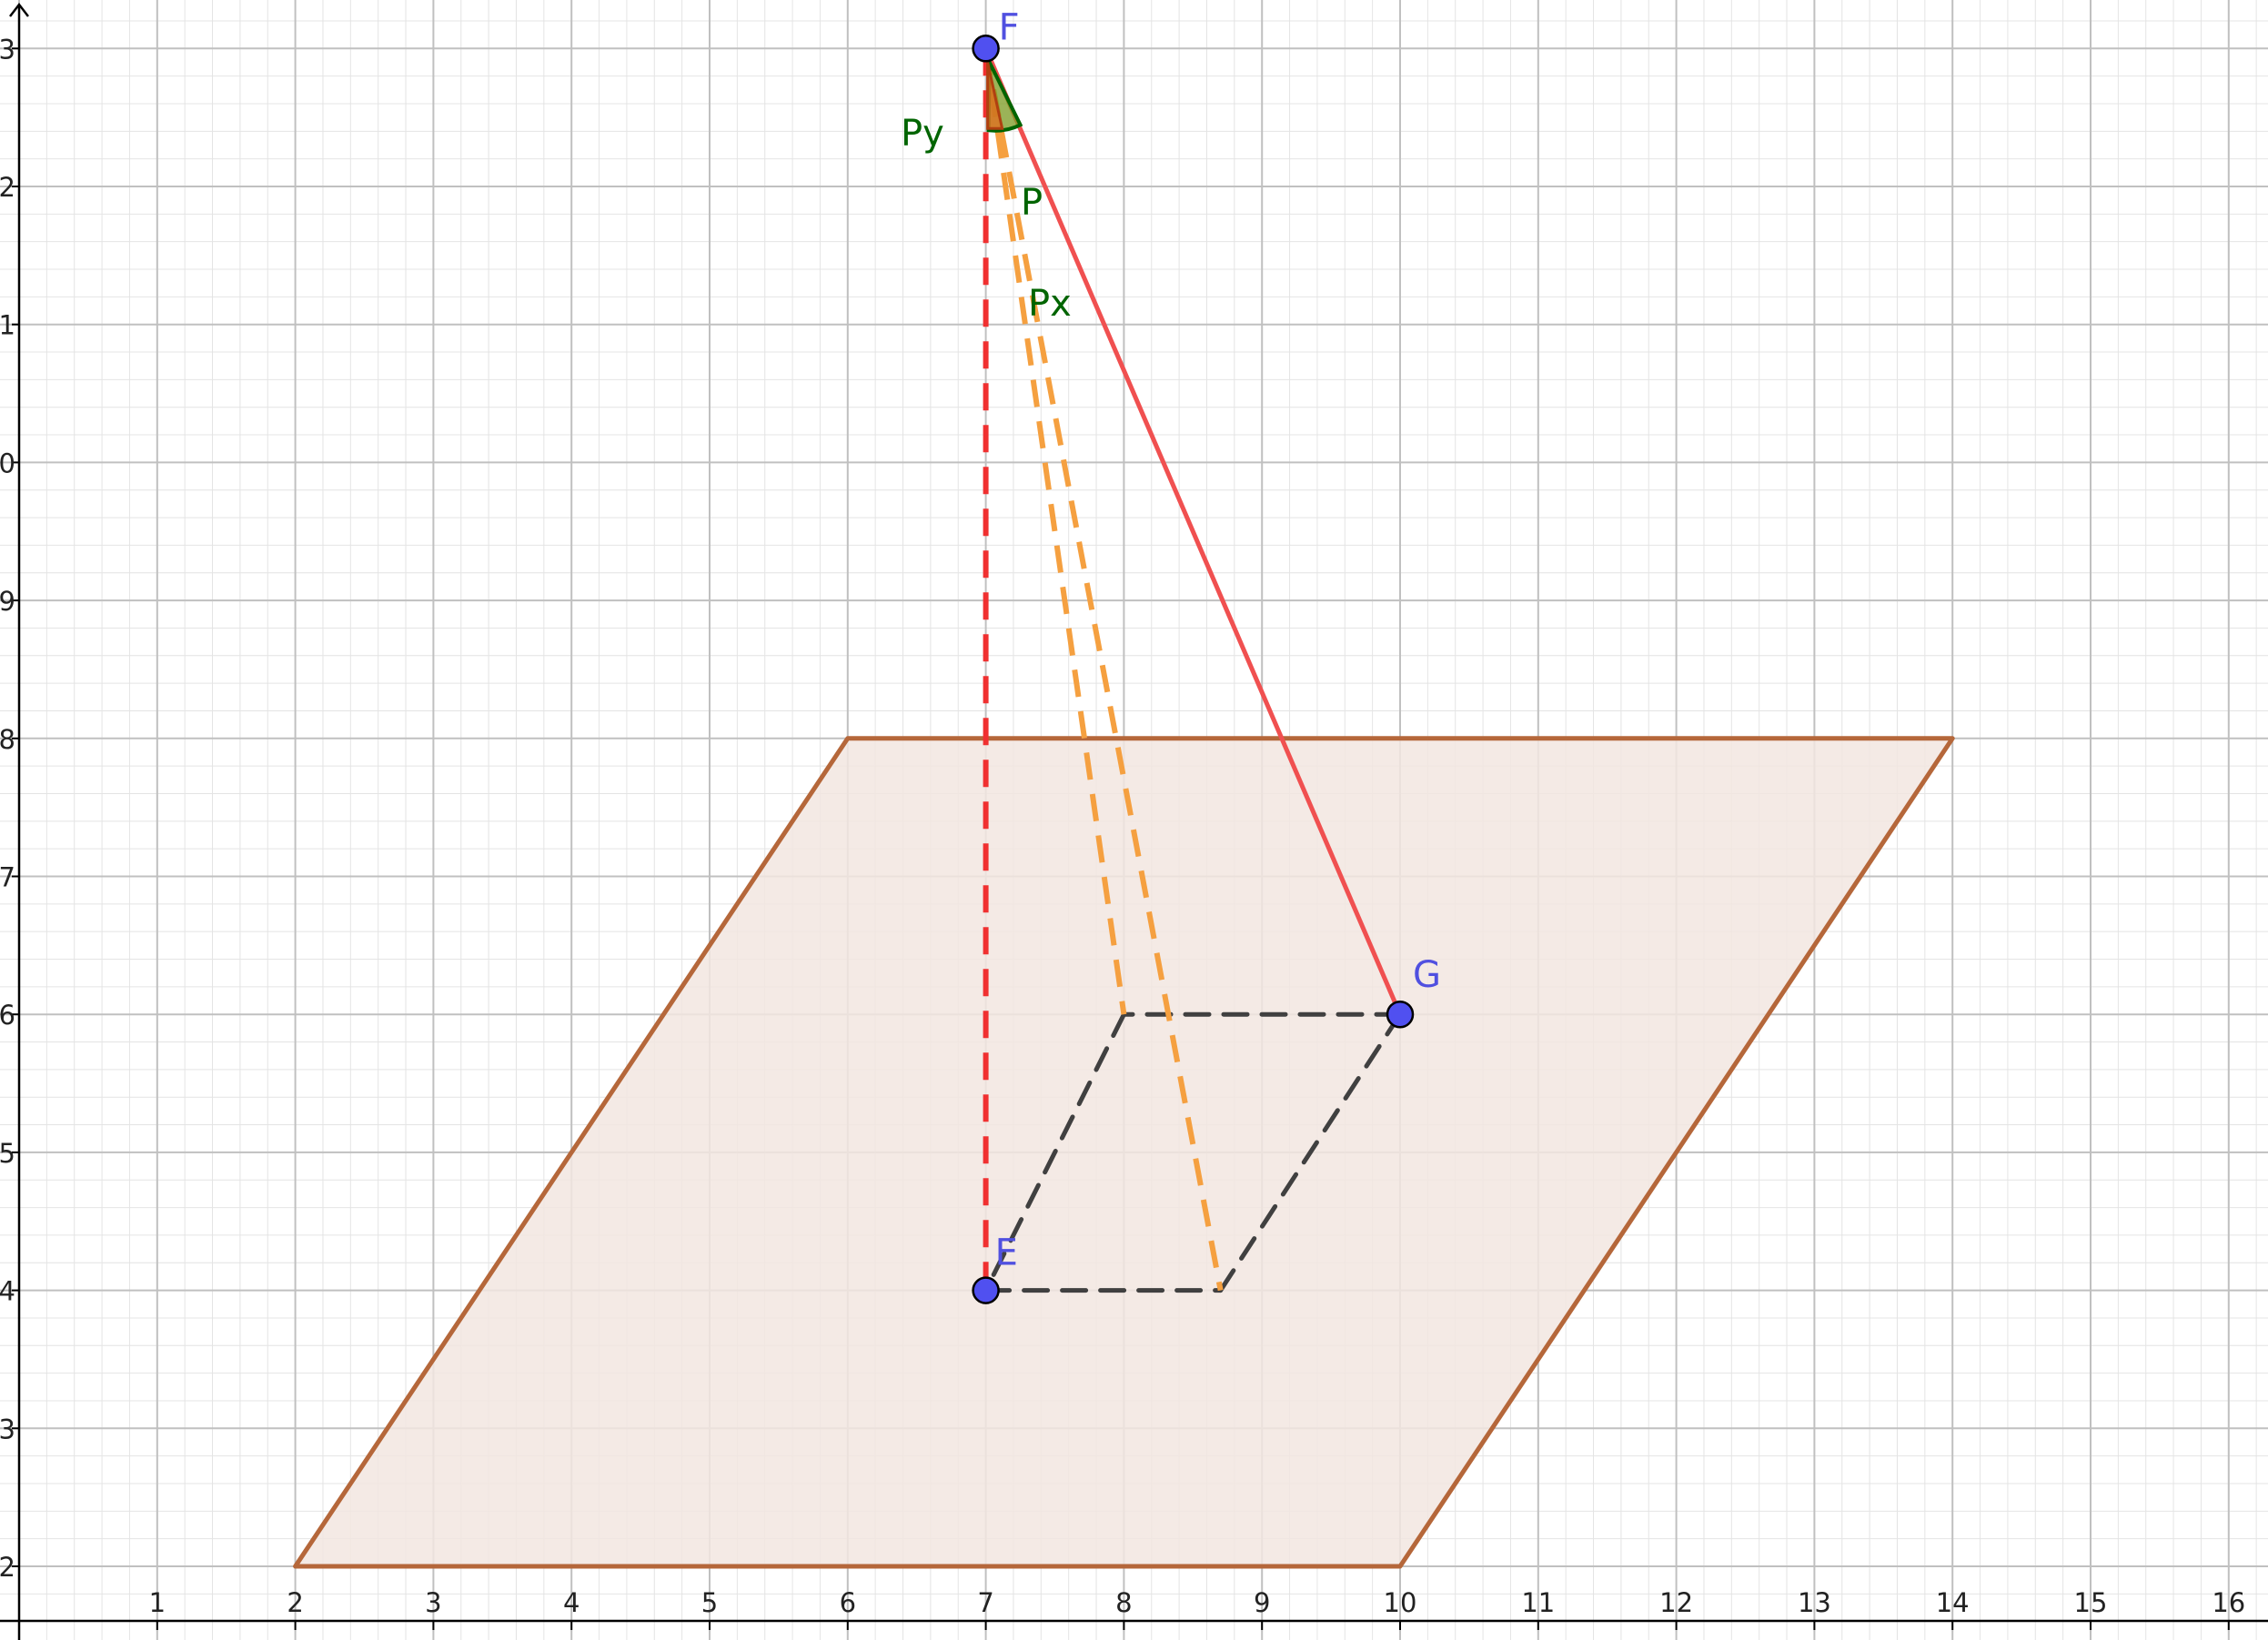 Image resolution: width=2268 pixels, height=1640 pixels. Describe the element at coordinates (1007, 1253) in the screenshot. I see `point-label-e: E` at that location.